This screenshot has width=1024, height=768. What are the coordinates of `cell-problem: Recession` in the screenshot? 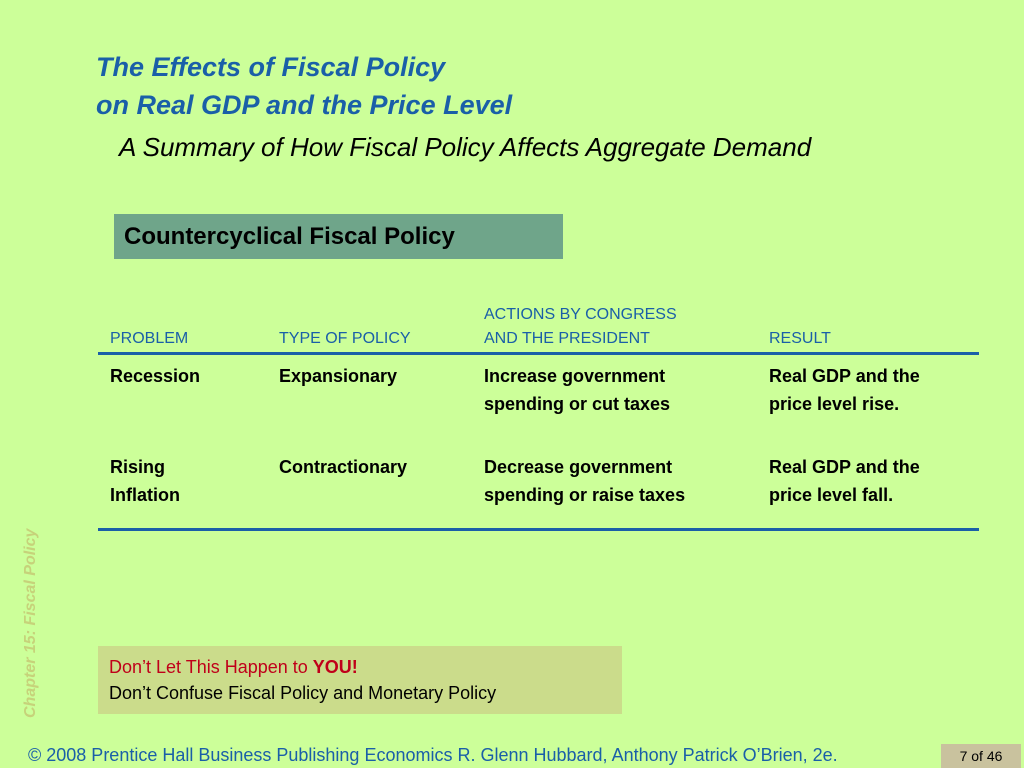 It's located at (155, 376).